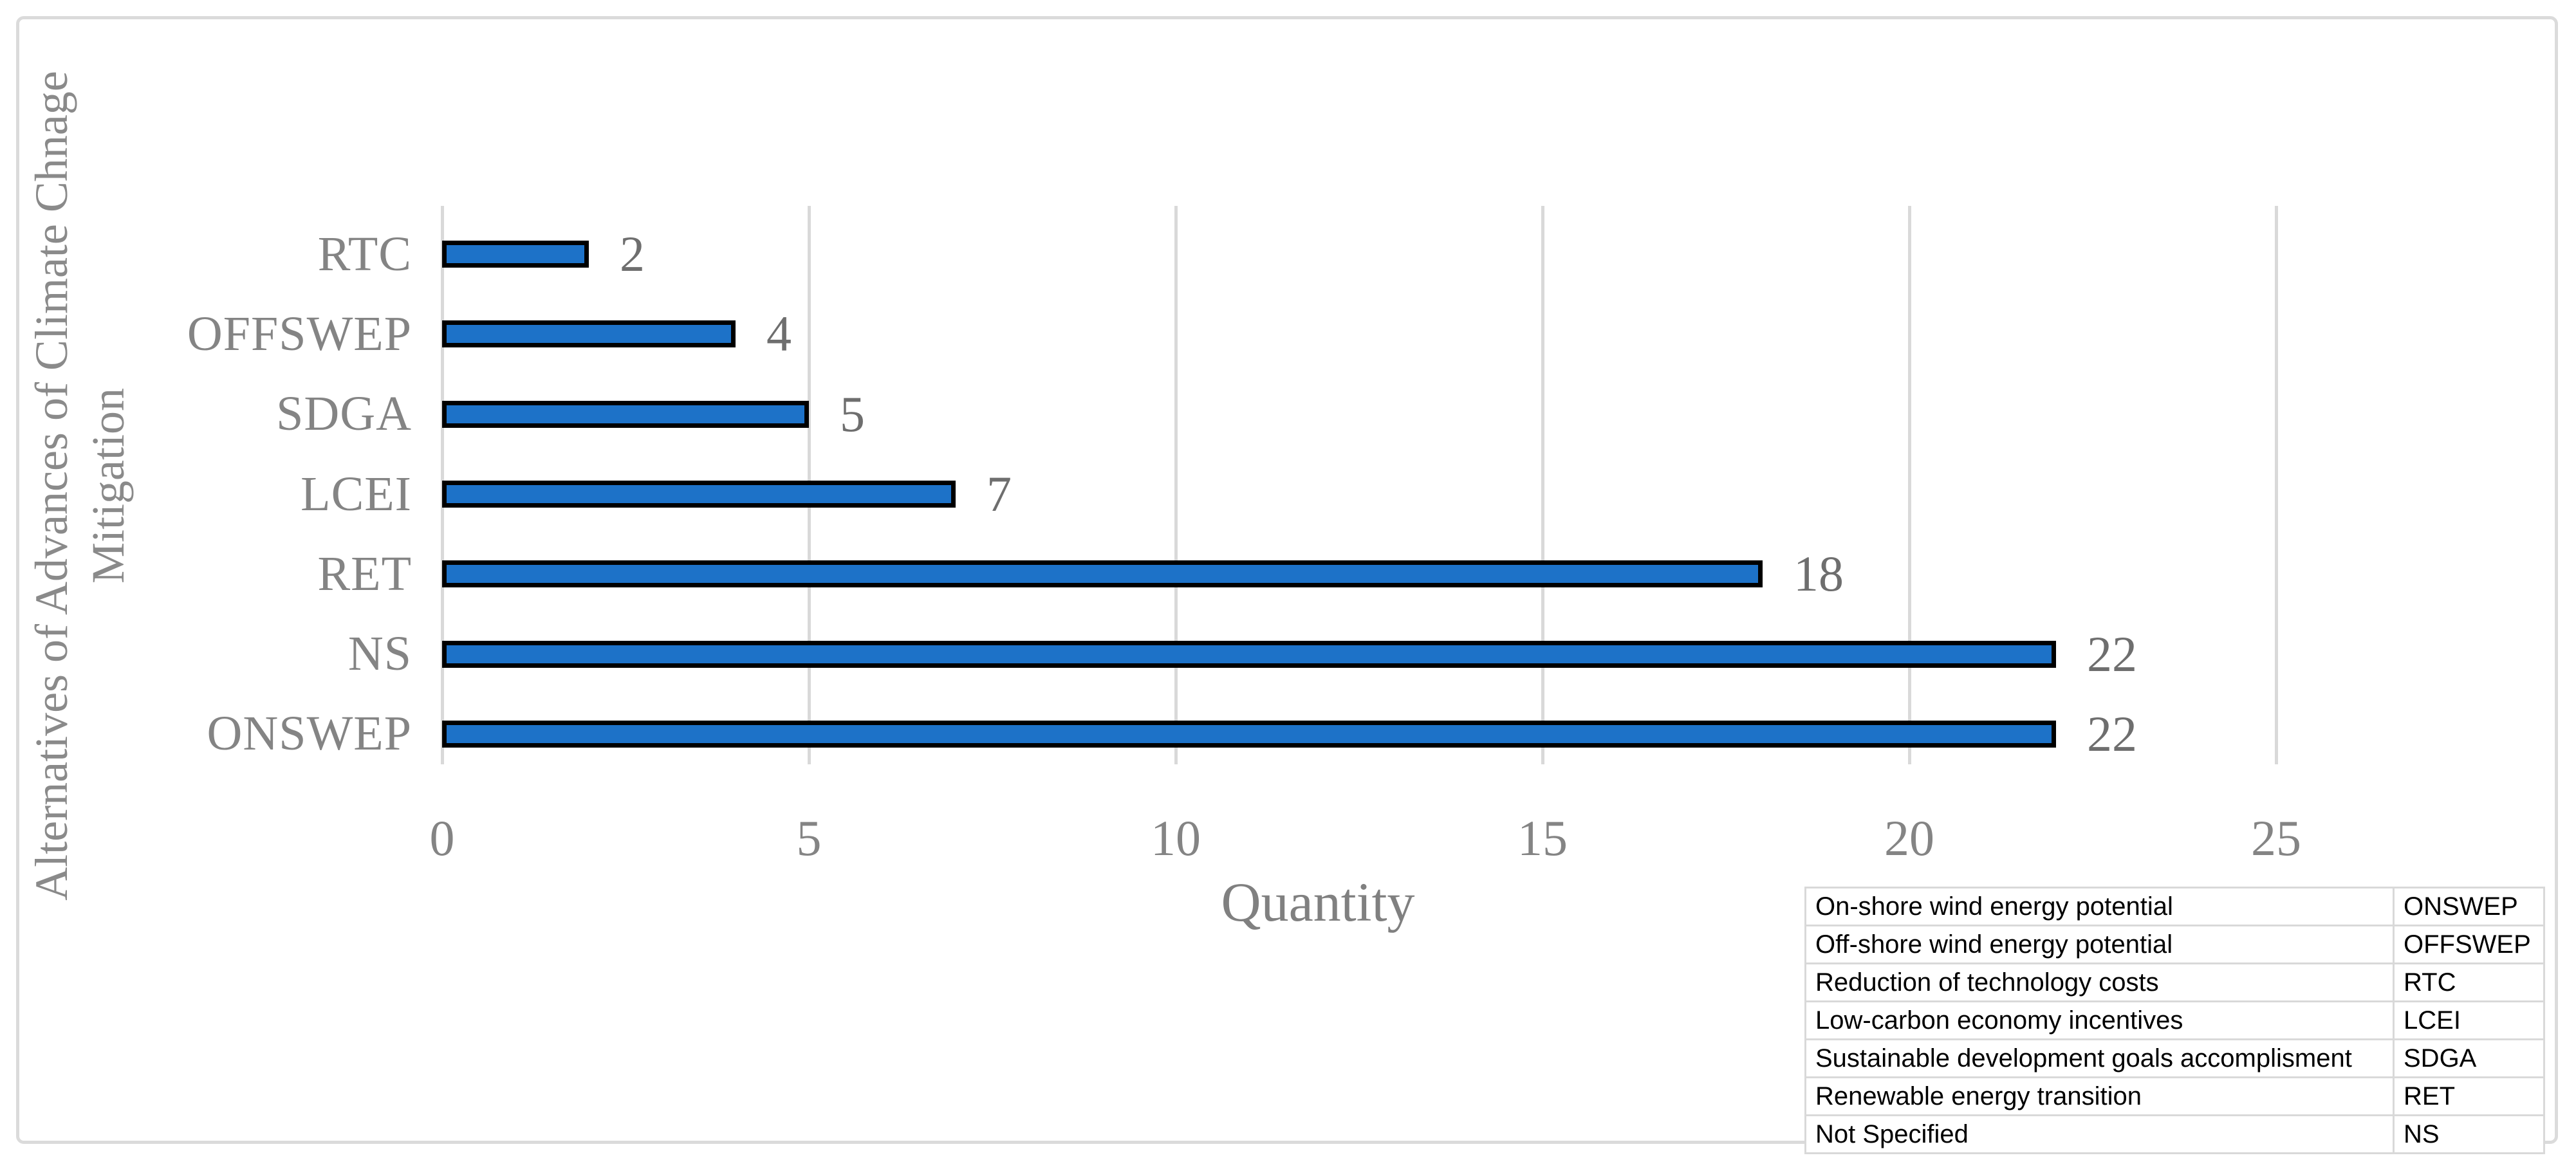  I want to click on value-label-ONSWEP: 22, so click(2112, 733).